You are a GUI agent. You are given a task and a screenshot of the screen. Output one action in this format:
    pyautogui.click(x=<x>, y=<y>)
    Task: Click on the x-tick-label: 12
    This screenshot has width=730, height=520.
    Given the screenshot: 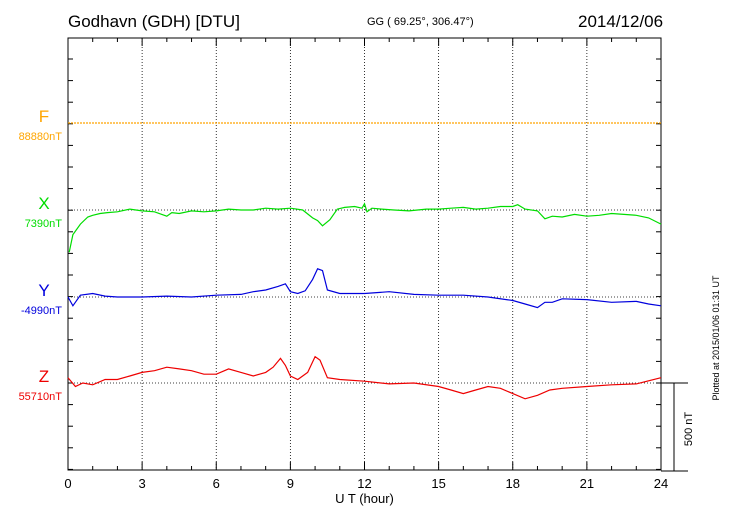 What is the action you would take?
    pyautogui.click(x=364, y=483)
    